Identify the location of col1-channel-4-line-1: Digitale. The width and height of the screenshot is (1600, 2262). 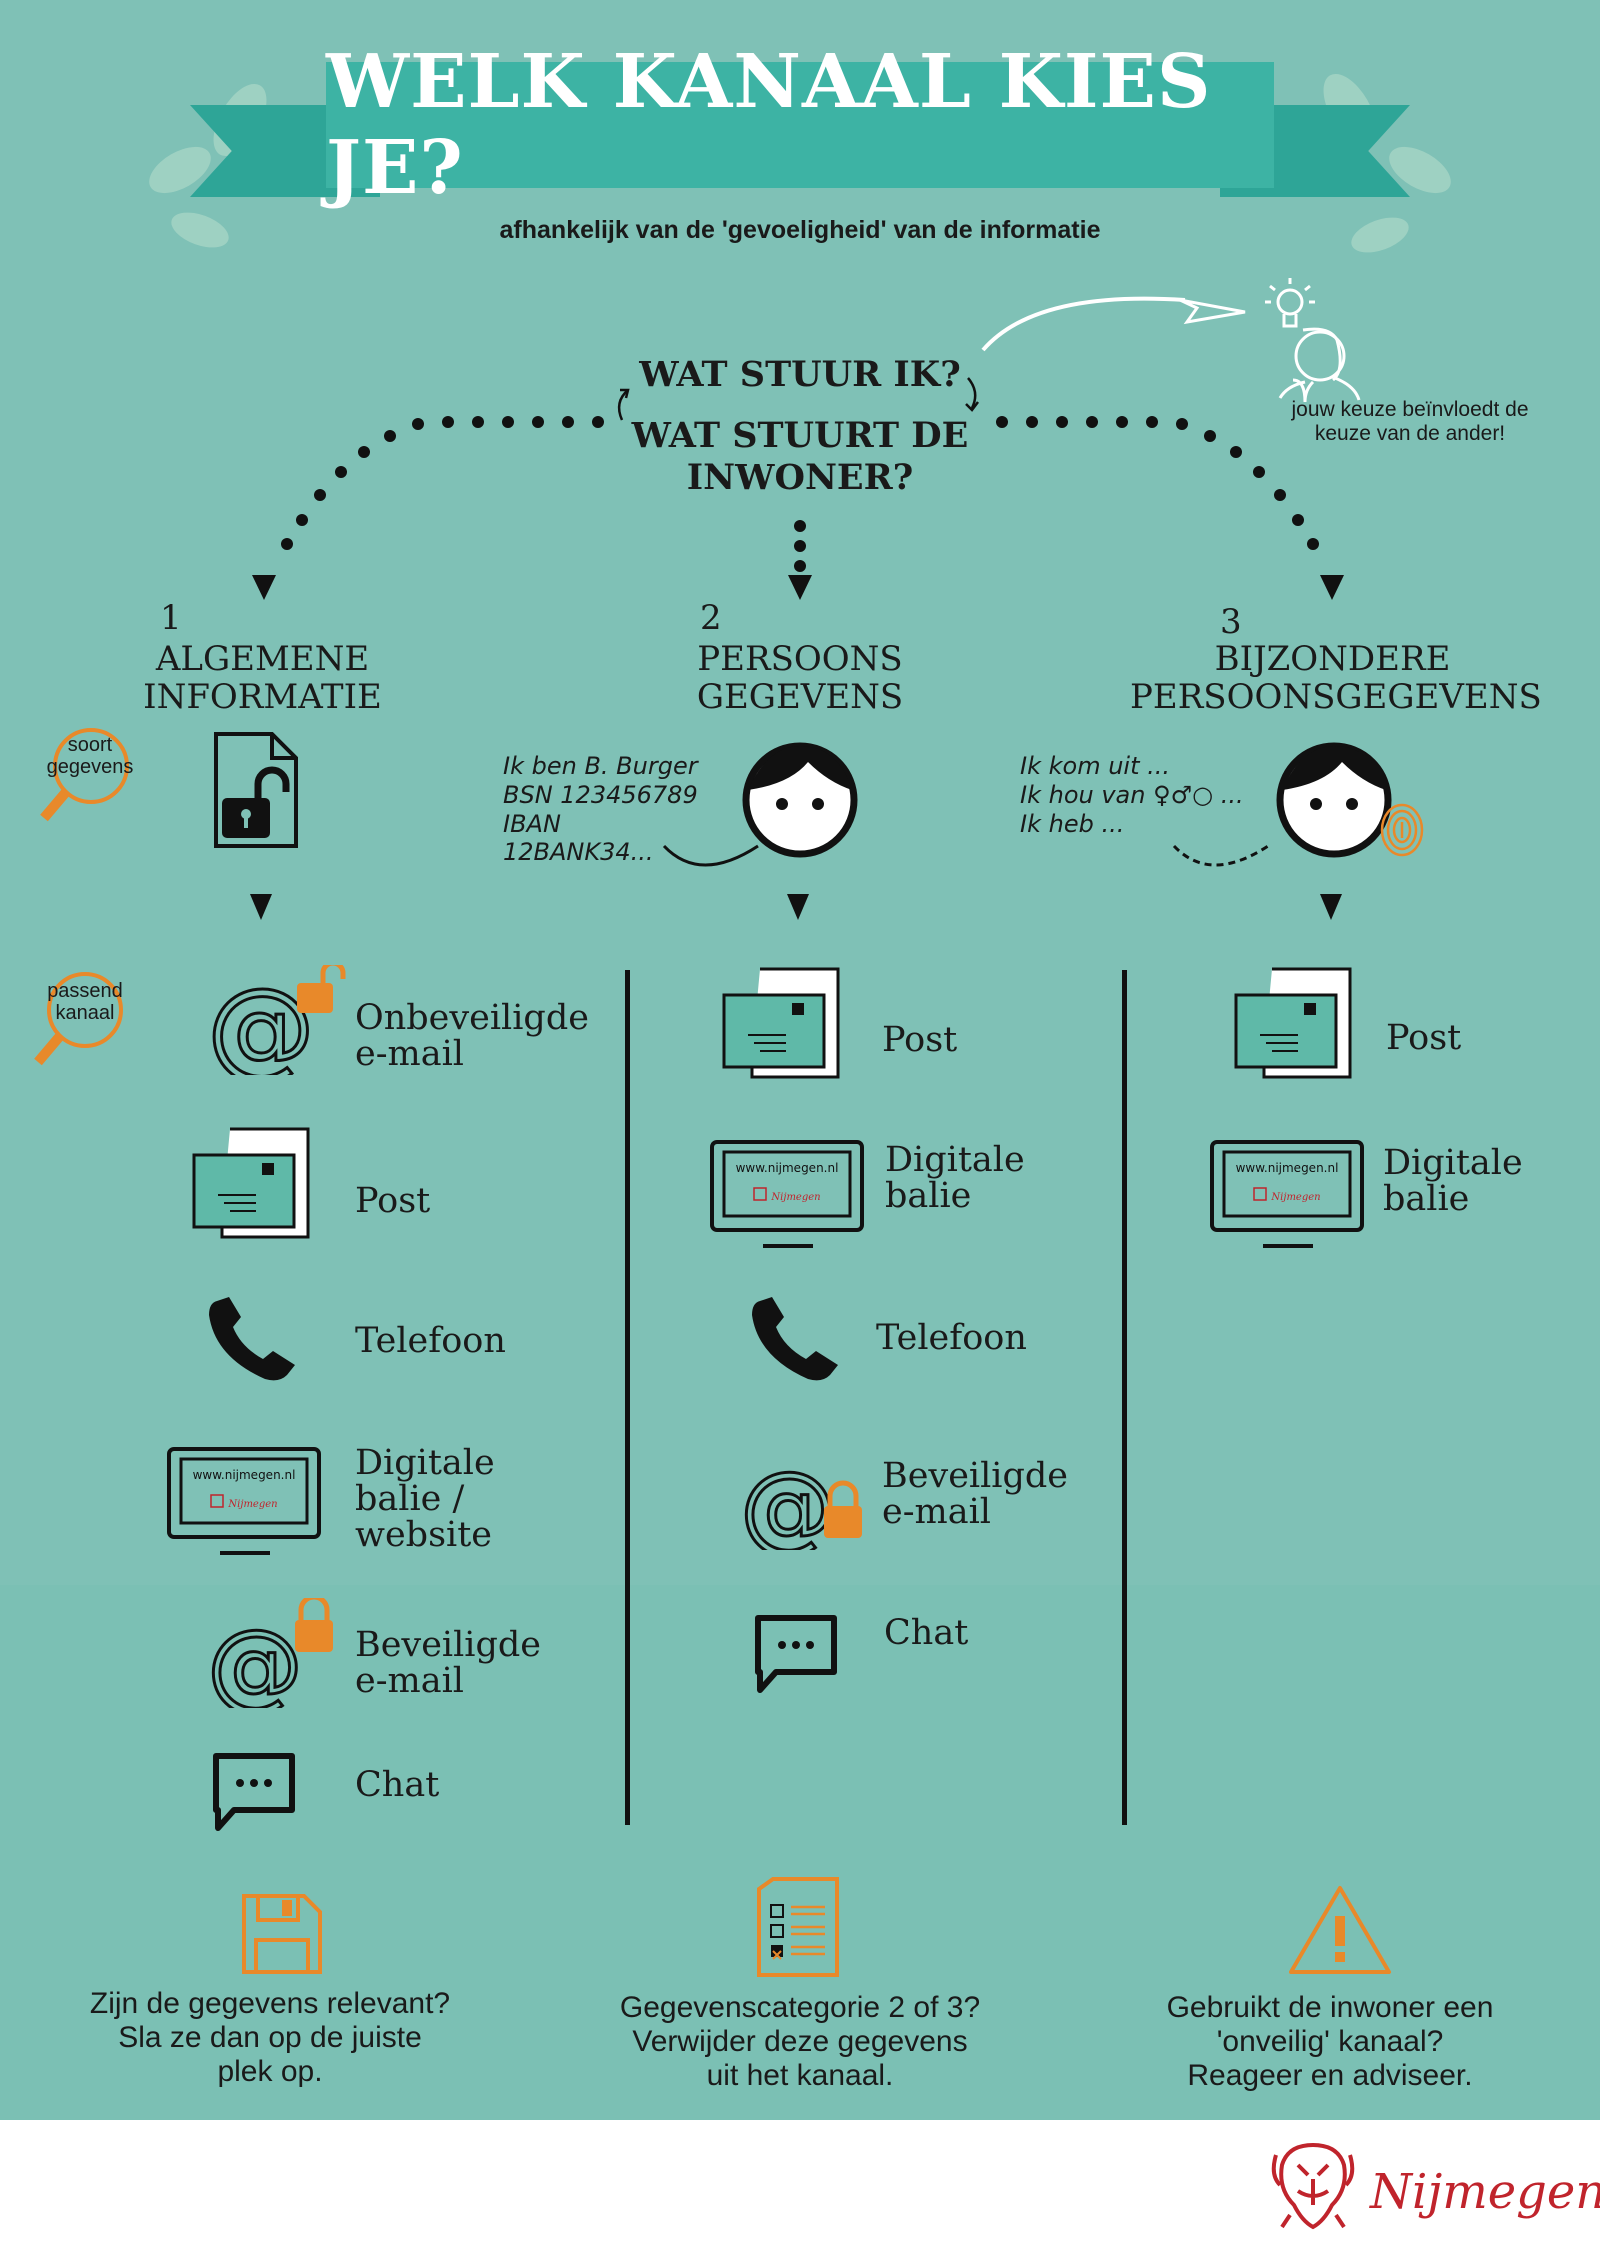
(425, 1463).